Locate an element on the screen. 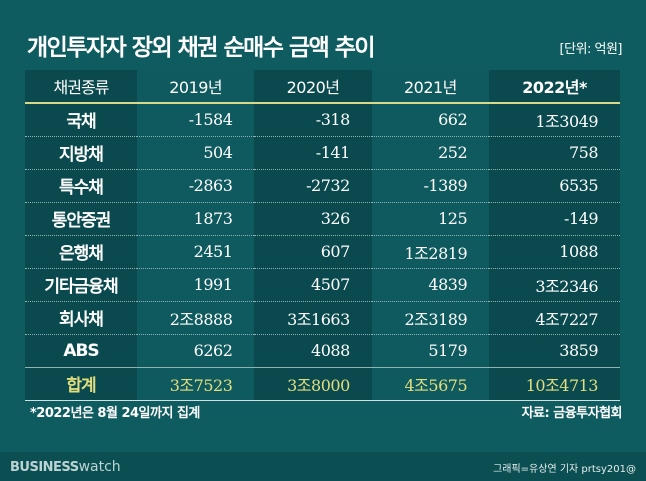  logo: BUSINESSwatch is located at coordinates (65, 467).